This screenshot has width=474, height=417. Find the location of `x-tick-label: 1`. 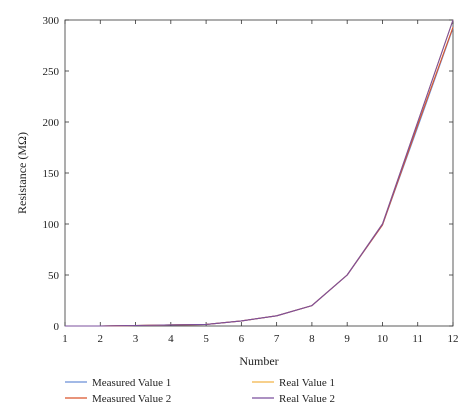

x-tick-label: 1 is located at coordinates (65, 339).